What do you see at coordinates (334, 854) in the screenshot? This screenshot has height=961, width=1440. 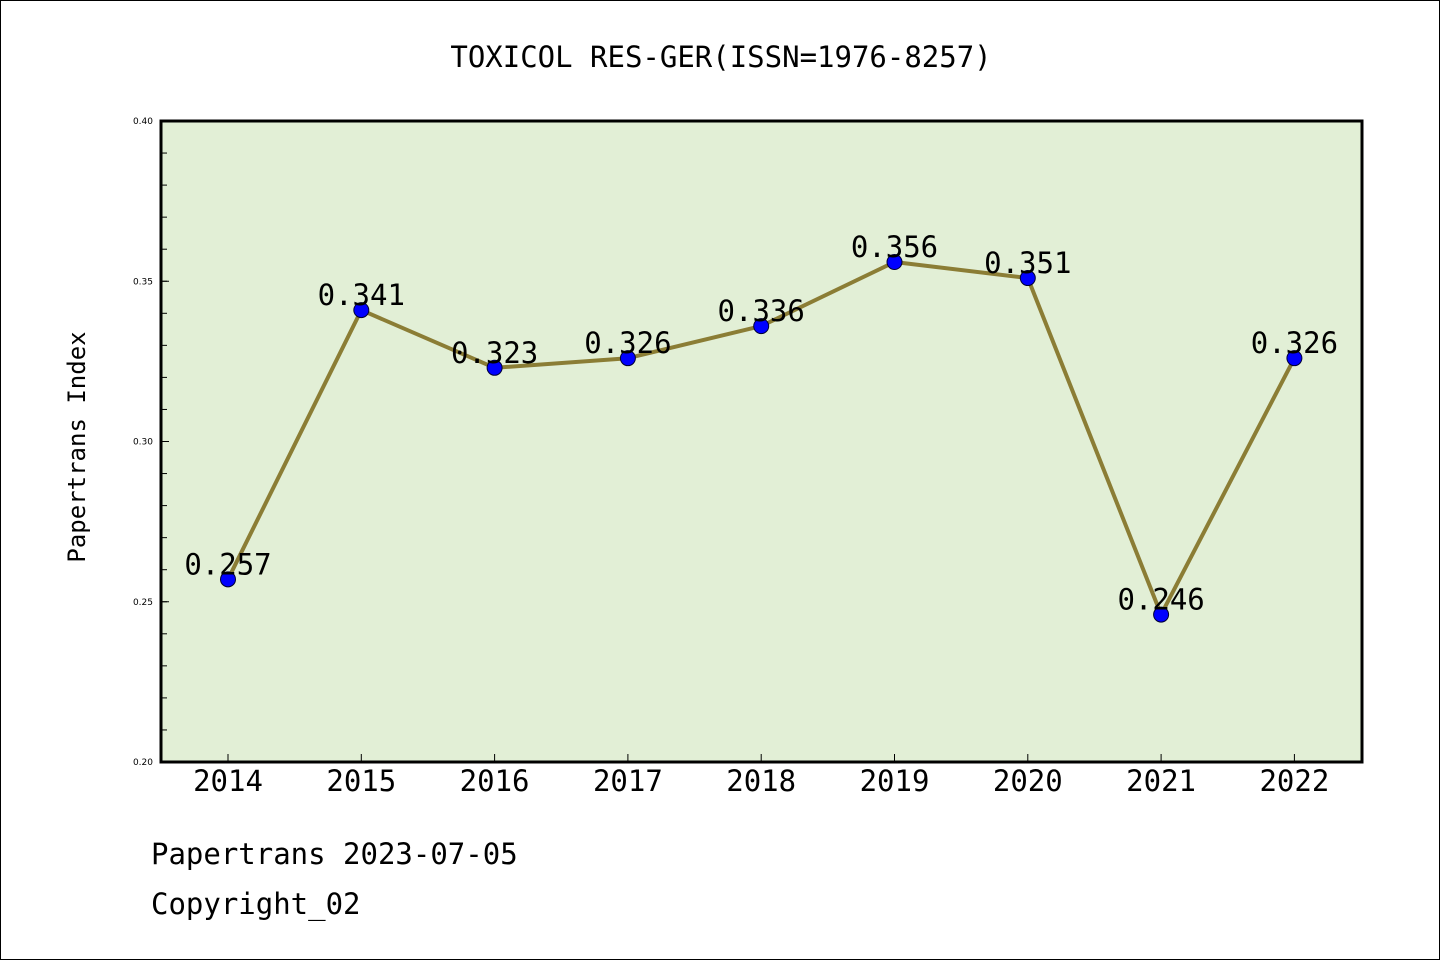 I see `footer-date-line: Papertrans 2023-07-05` at bounding box center [334, 854].